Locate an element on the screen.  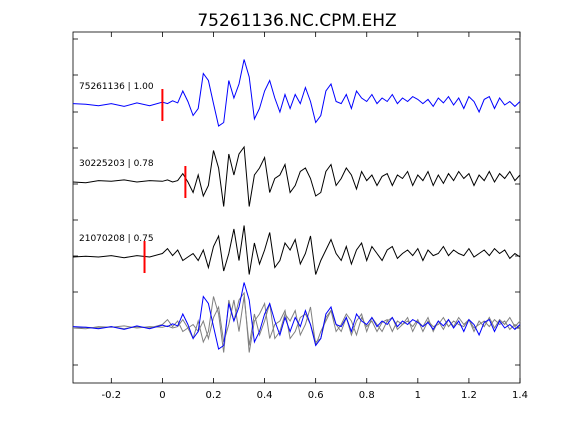
x-tick-label: 1.2 is located at coordinates (469, 395).